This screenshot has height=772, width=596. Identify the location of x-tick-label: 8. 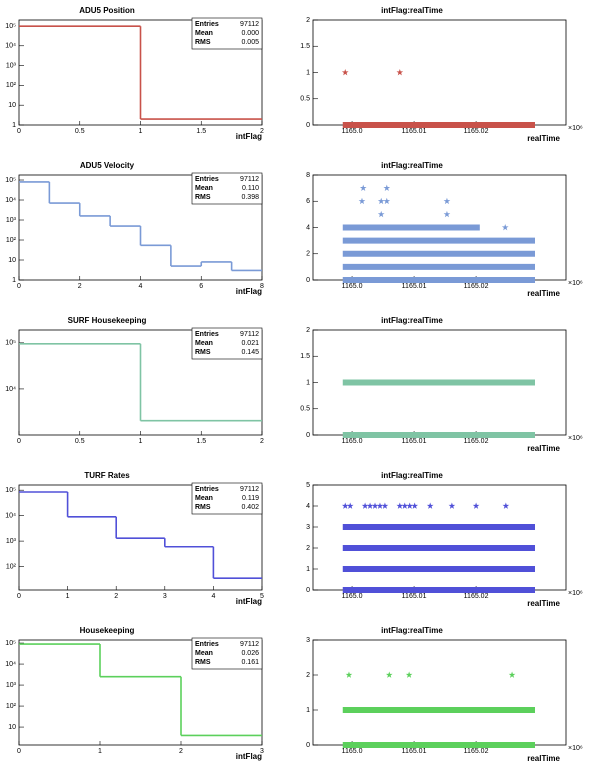
(262, 286).